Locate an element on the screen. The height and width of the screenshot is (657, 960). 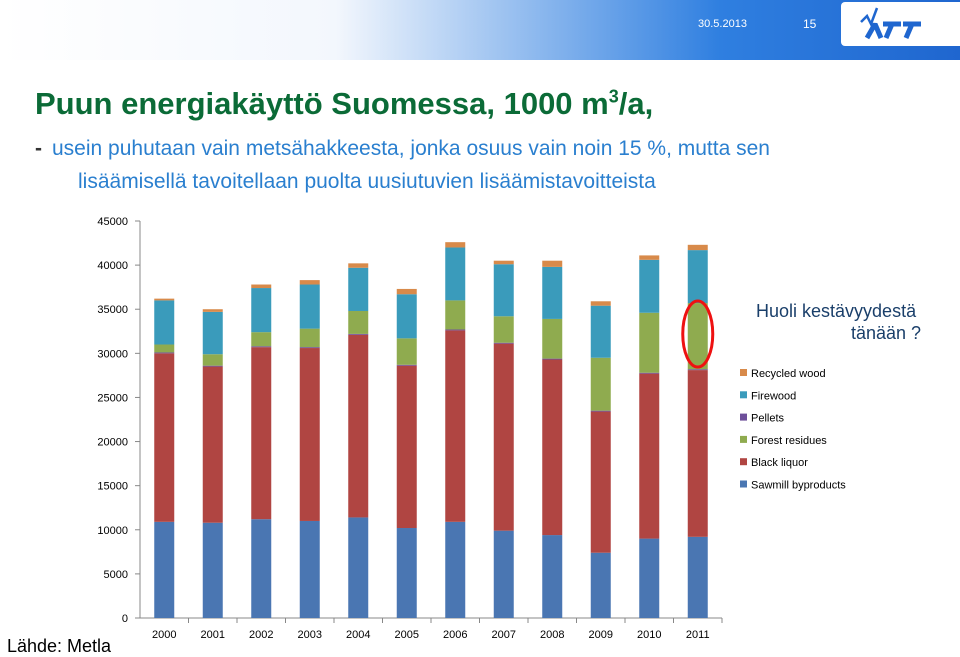
title-suffix: /a, is located at coordinates (636, 103).